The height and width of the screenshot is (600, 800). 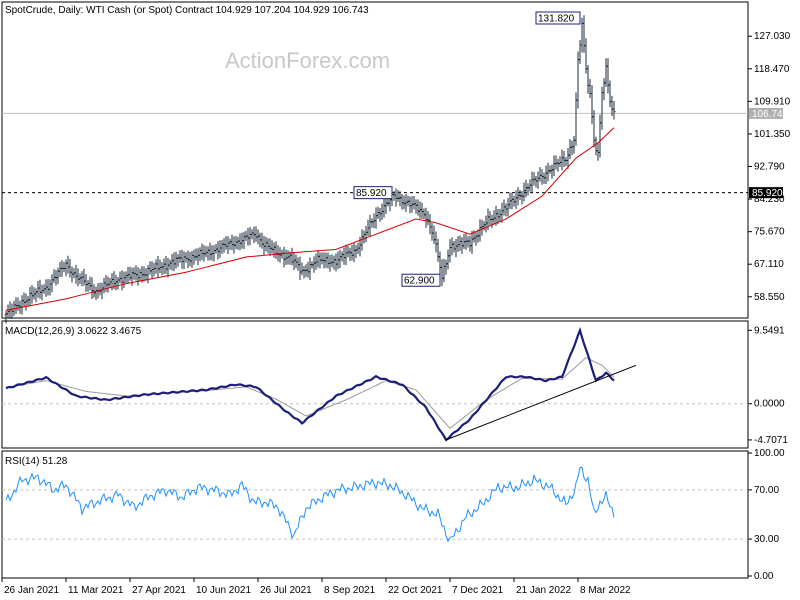 I want to click on annotation-label: 85.920, so click(x=371, y=193).